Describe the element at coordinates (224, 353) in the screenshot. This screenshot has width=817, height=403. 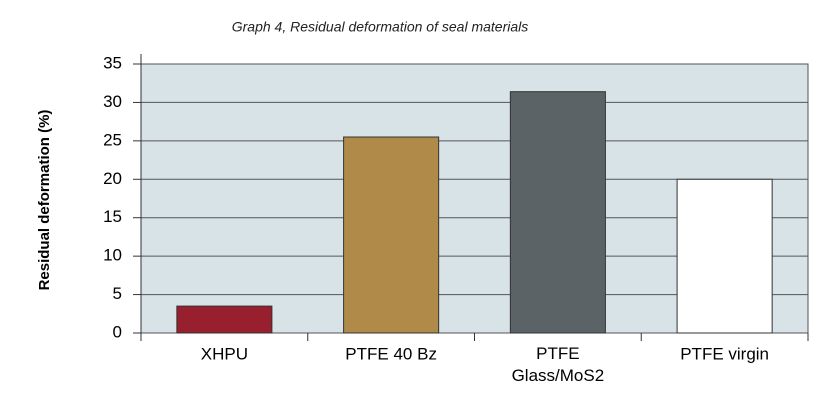
I see `x-tick-label: XHPU` at that location.